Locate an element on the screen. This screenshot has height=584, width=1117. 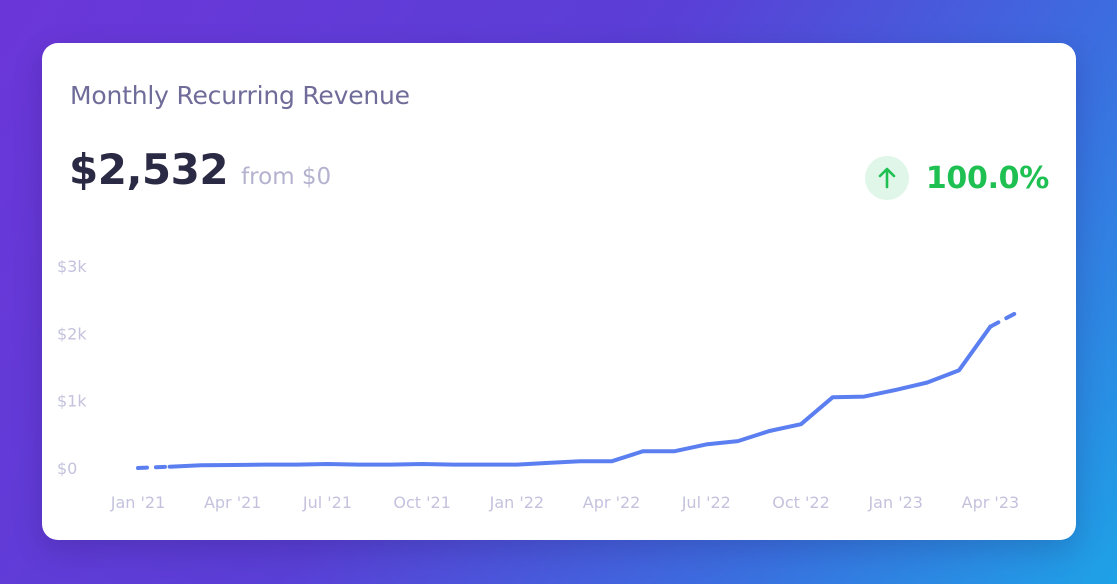
x-tick-label: Jul '22 is located at coordinates (706, 502).